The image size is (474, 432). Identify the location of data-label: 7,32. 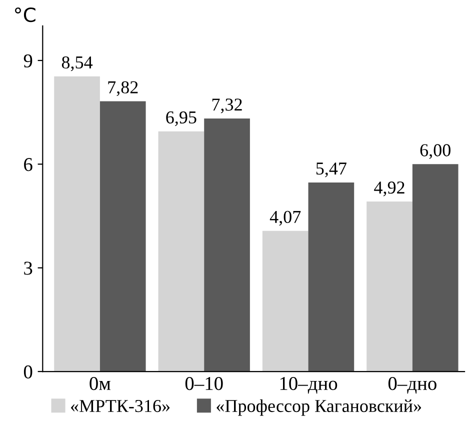
(227, 106).